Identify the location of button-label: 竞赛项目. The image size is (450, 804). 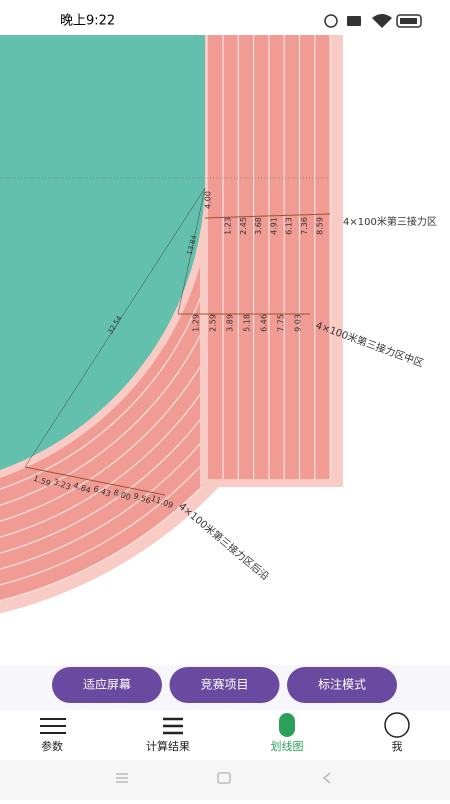
(224, 684).